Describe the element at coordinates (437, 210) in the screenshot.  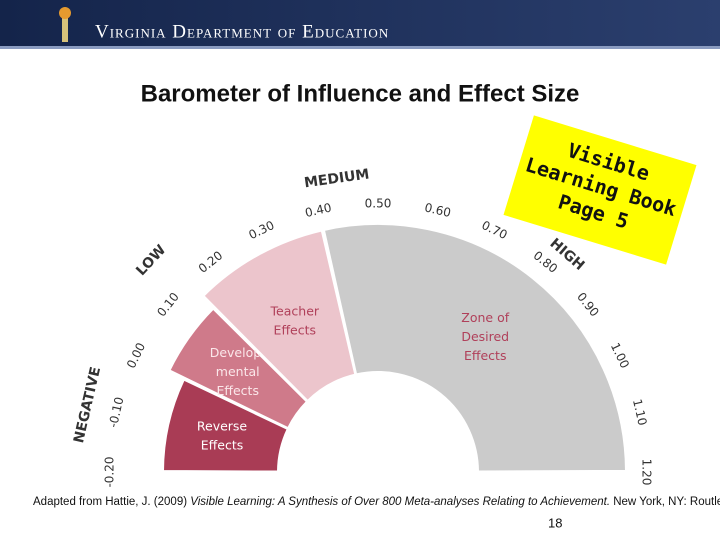
I see `tick-label: 0.60` at that location.